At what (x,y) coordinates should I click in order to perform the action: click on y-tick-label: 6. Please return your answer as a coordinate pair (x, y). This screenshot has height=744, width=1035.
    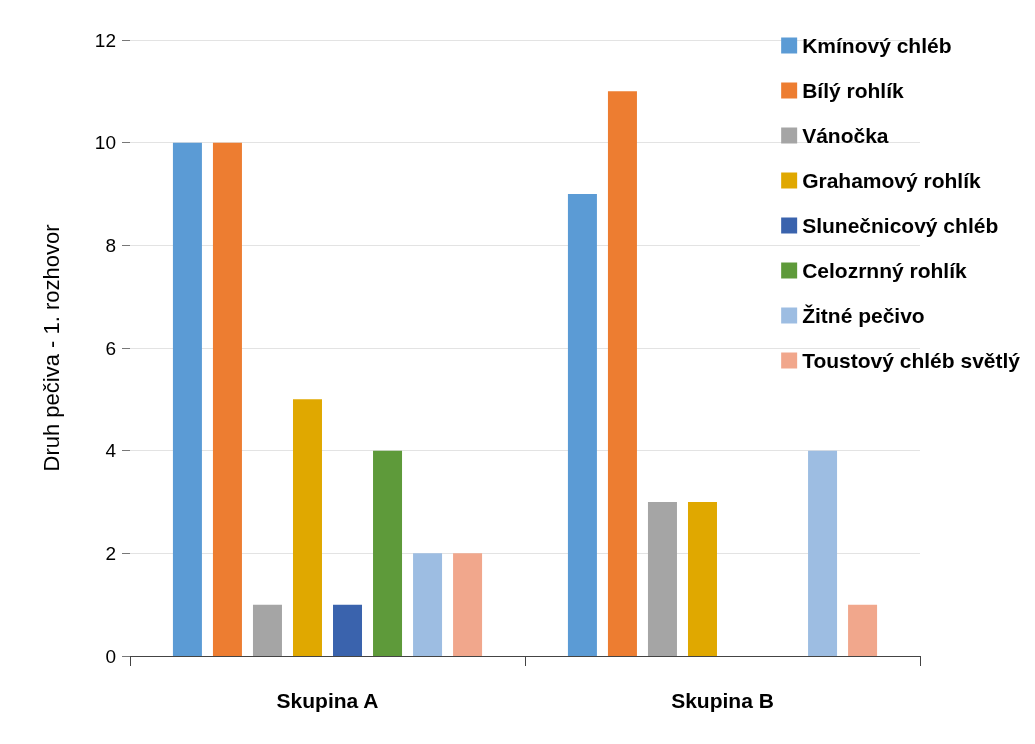
    Looking at the image, I should click on (110, 348).